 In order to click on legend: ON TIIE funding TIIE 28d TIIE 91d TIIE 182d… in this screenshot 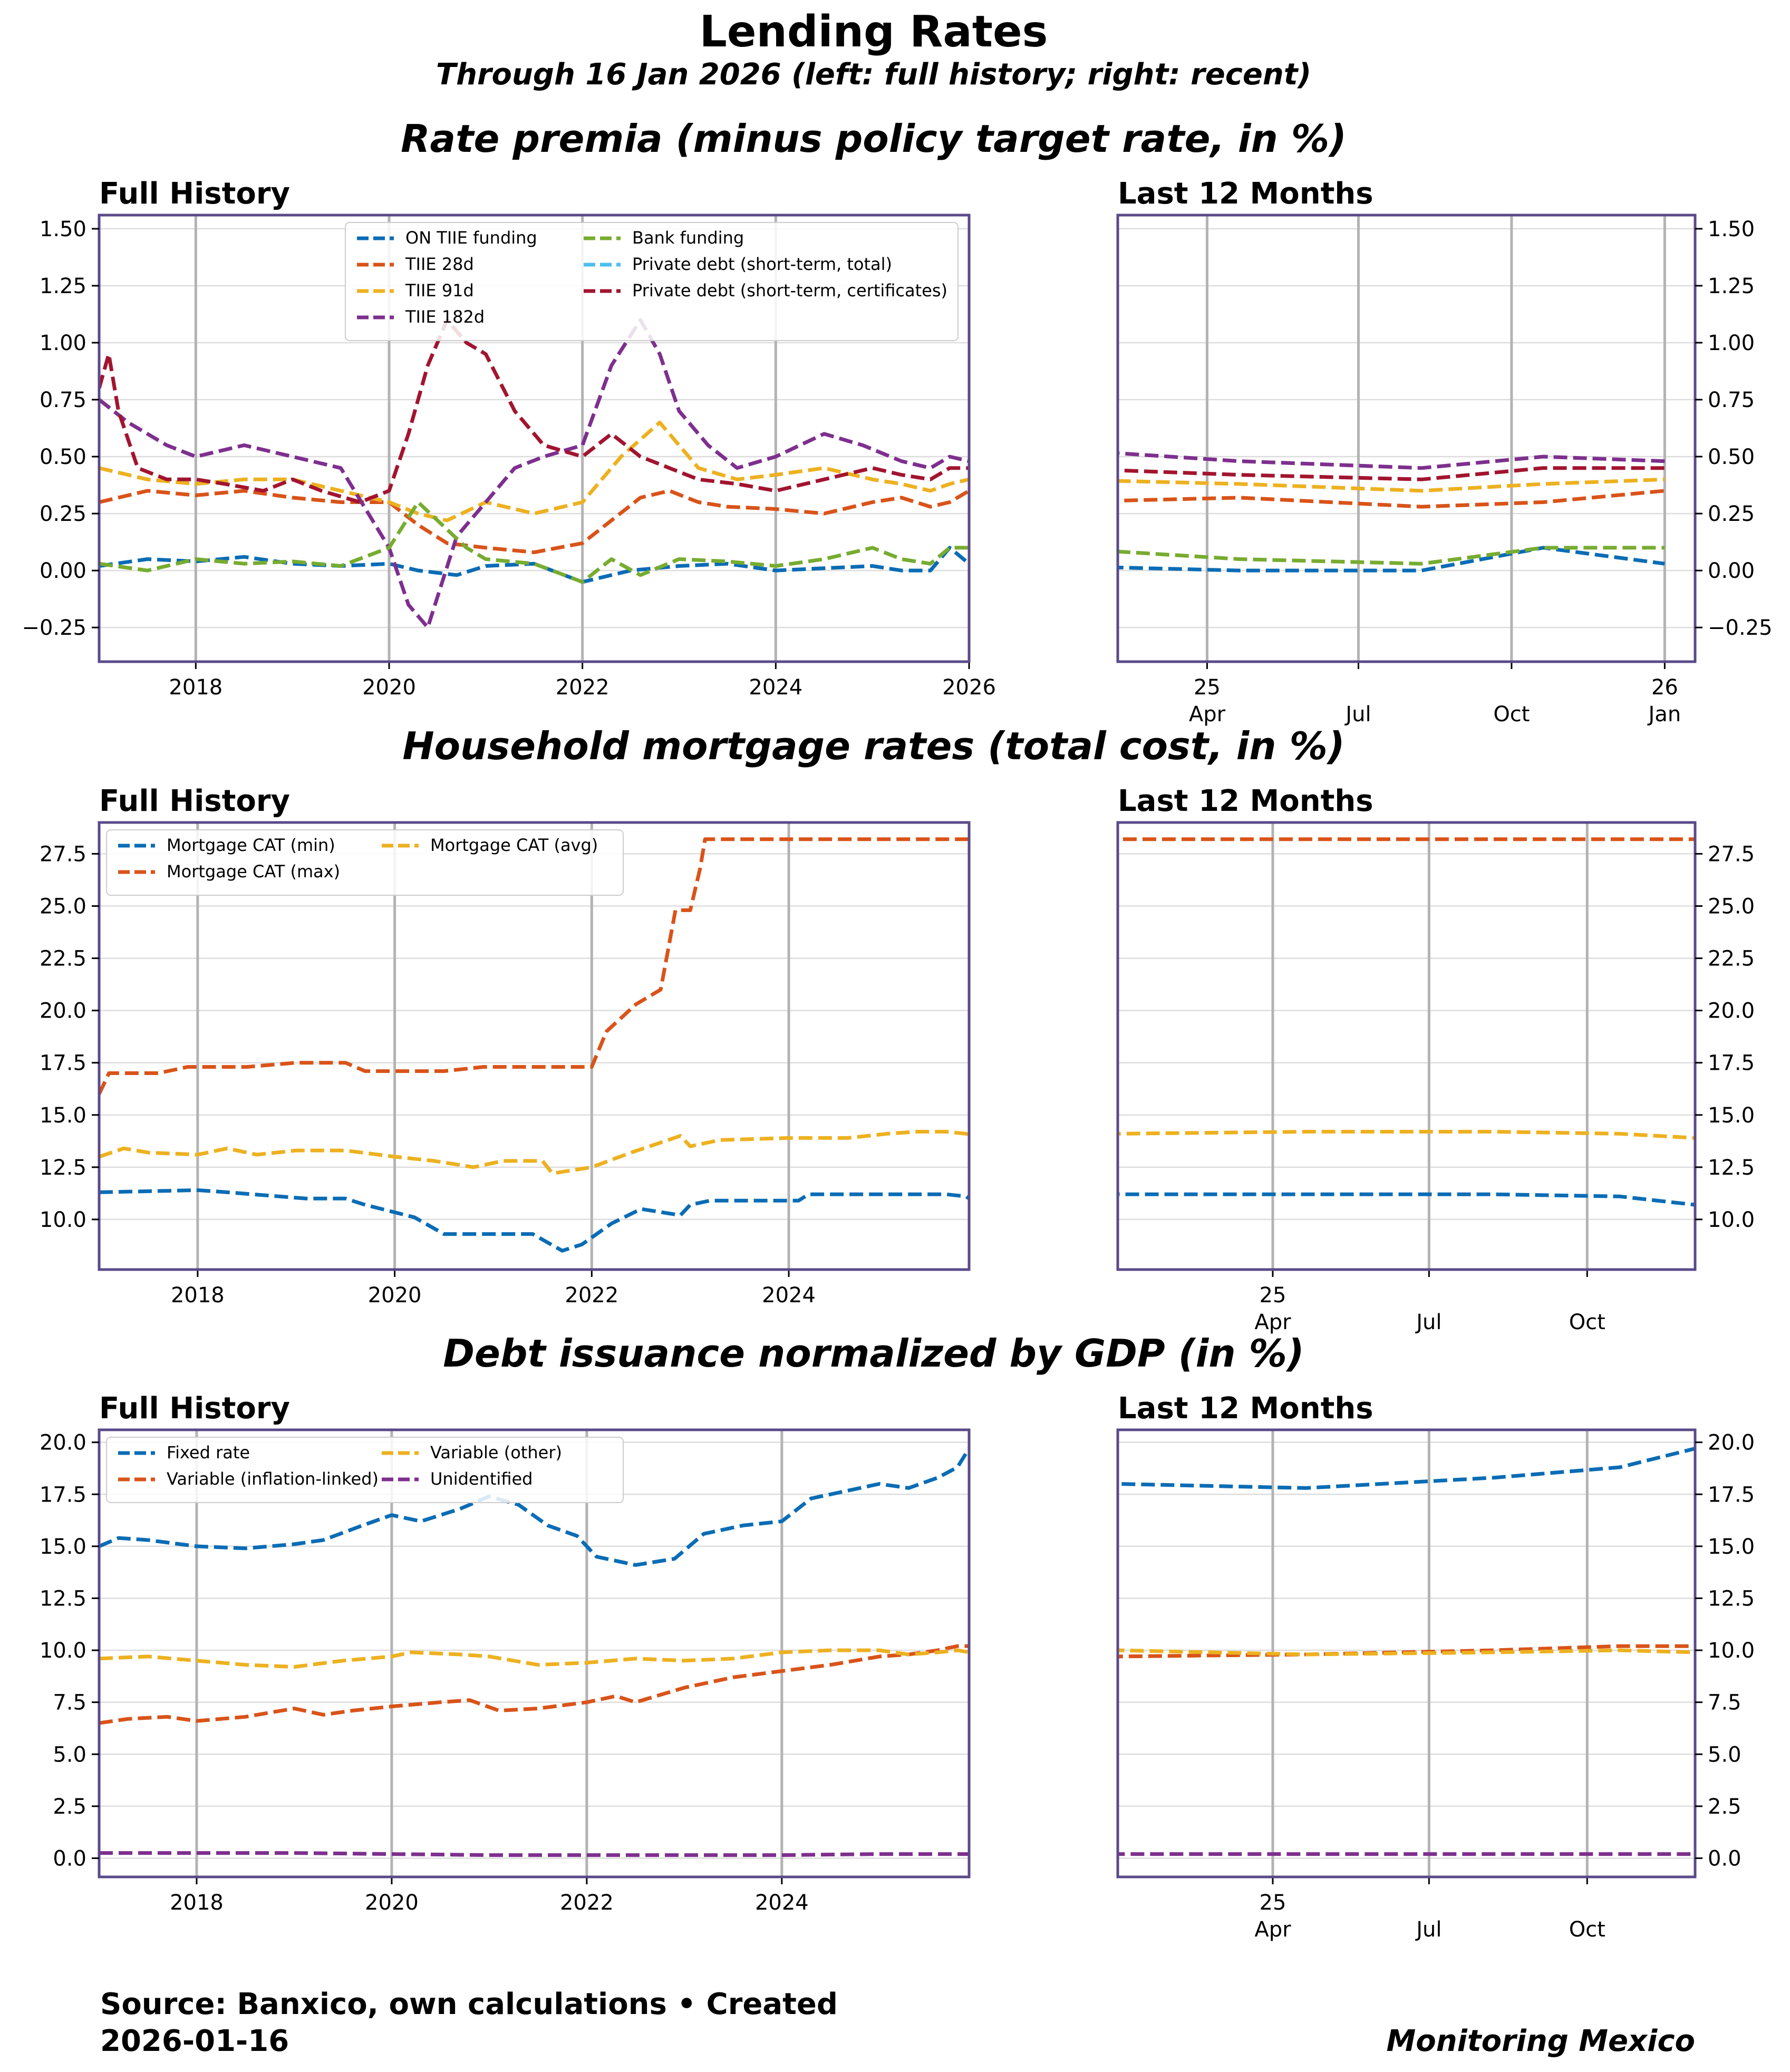, I will do `click(652, 281)`.